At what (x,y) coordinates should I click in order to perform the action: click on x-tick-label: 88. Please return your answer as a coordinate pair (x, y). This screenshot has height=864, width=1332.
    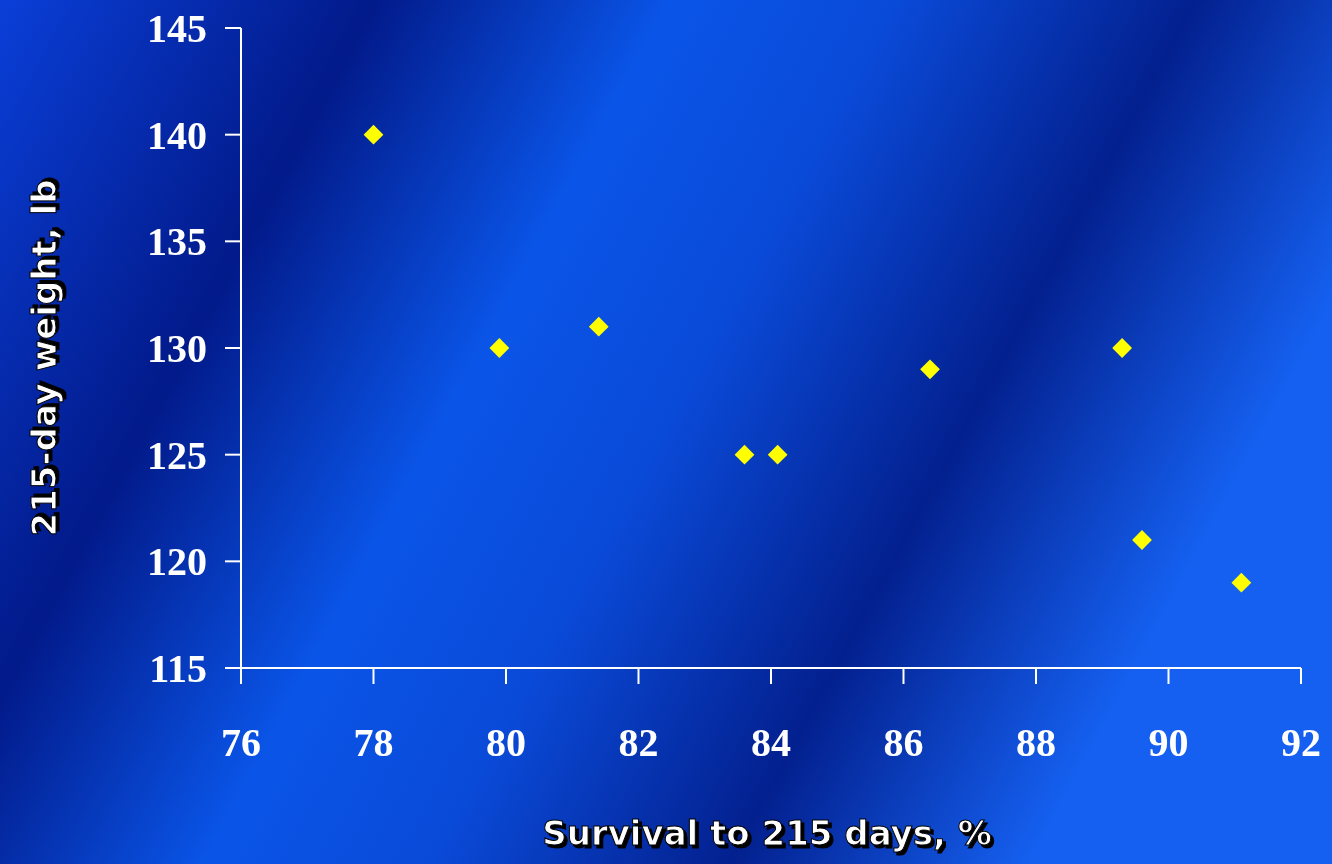
    Looking at the image, I should click on (1036, 742).